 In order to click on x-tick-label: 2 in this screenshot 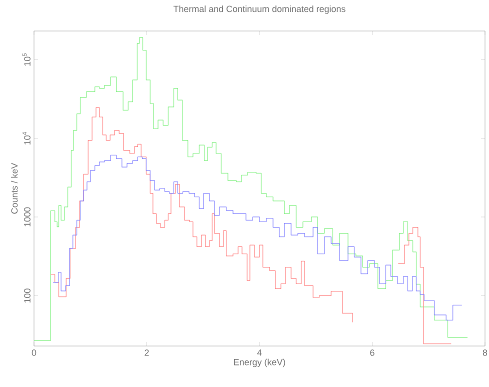, I will do `click(146, 353)`.